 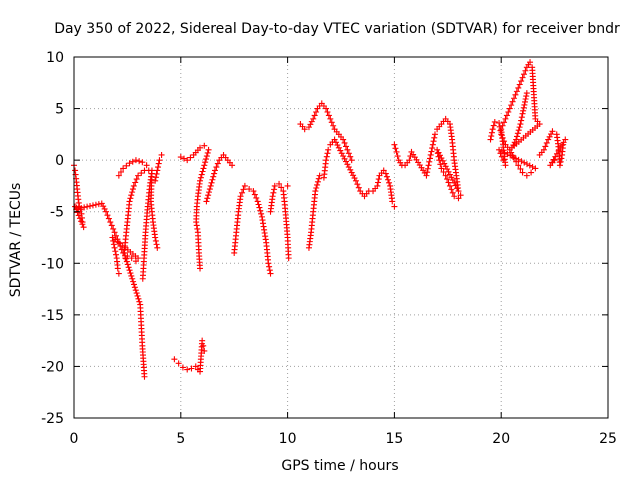 What do you see at coordinates (52, 264) in the screenshot?
I see `y-tick-label: -10` at bounding box center [52, 264].